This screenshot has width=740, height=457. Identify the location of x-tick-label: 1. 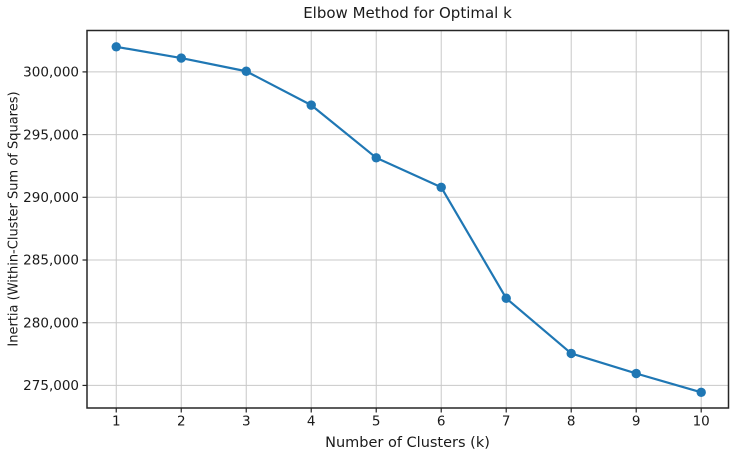
(116, 422).